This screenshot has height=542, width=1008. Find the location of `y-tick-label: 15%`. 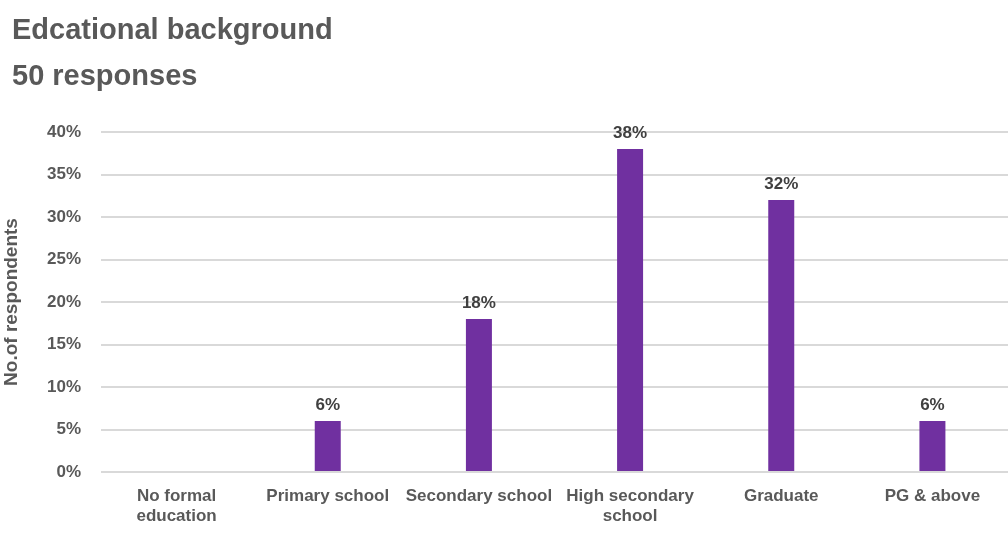

y-tick-label: 15% is located at coordinates (63, 344).